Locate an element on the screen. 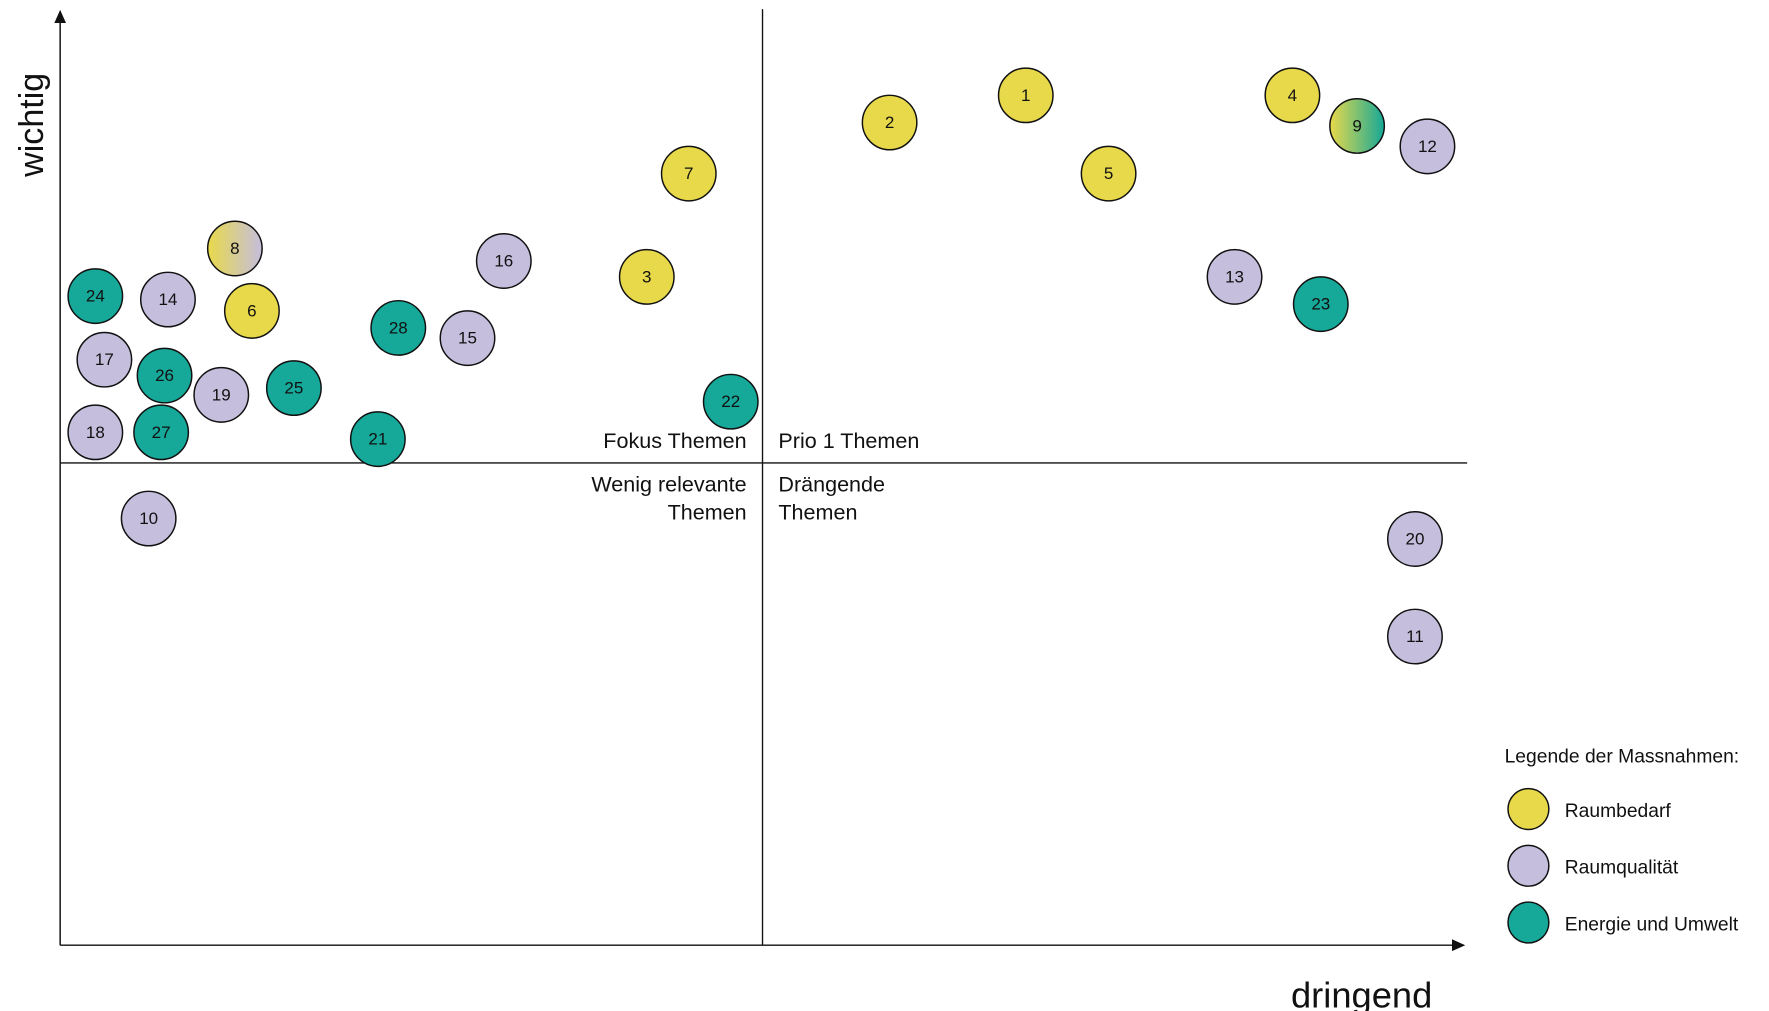  node-label: 23 is located at coordinates (1320, 304).